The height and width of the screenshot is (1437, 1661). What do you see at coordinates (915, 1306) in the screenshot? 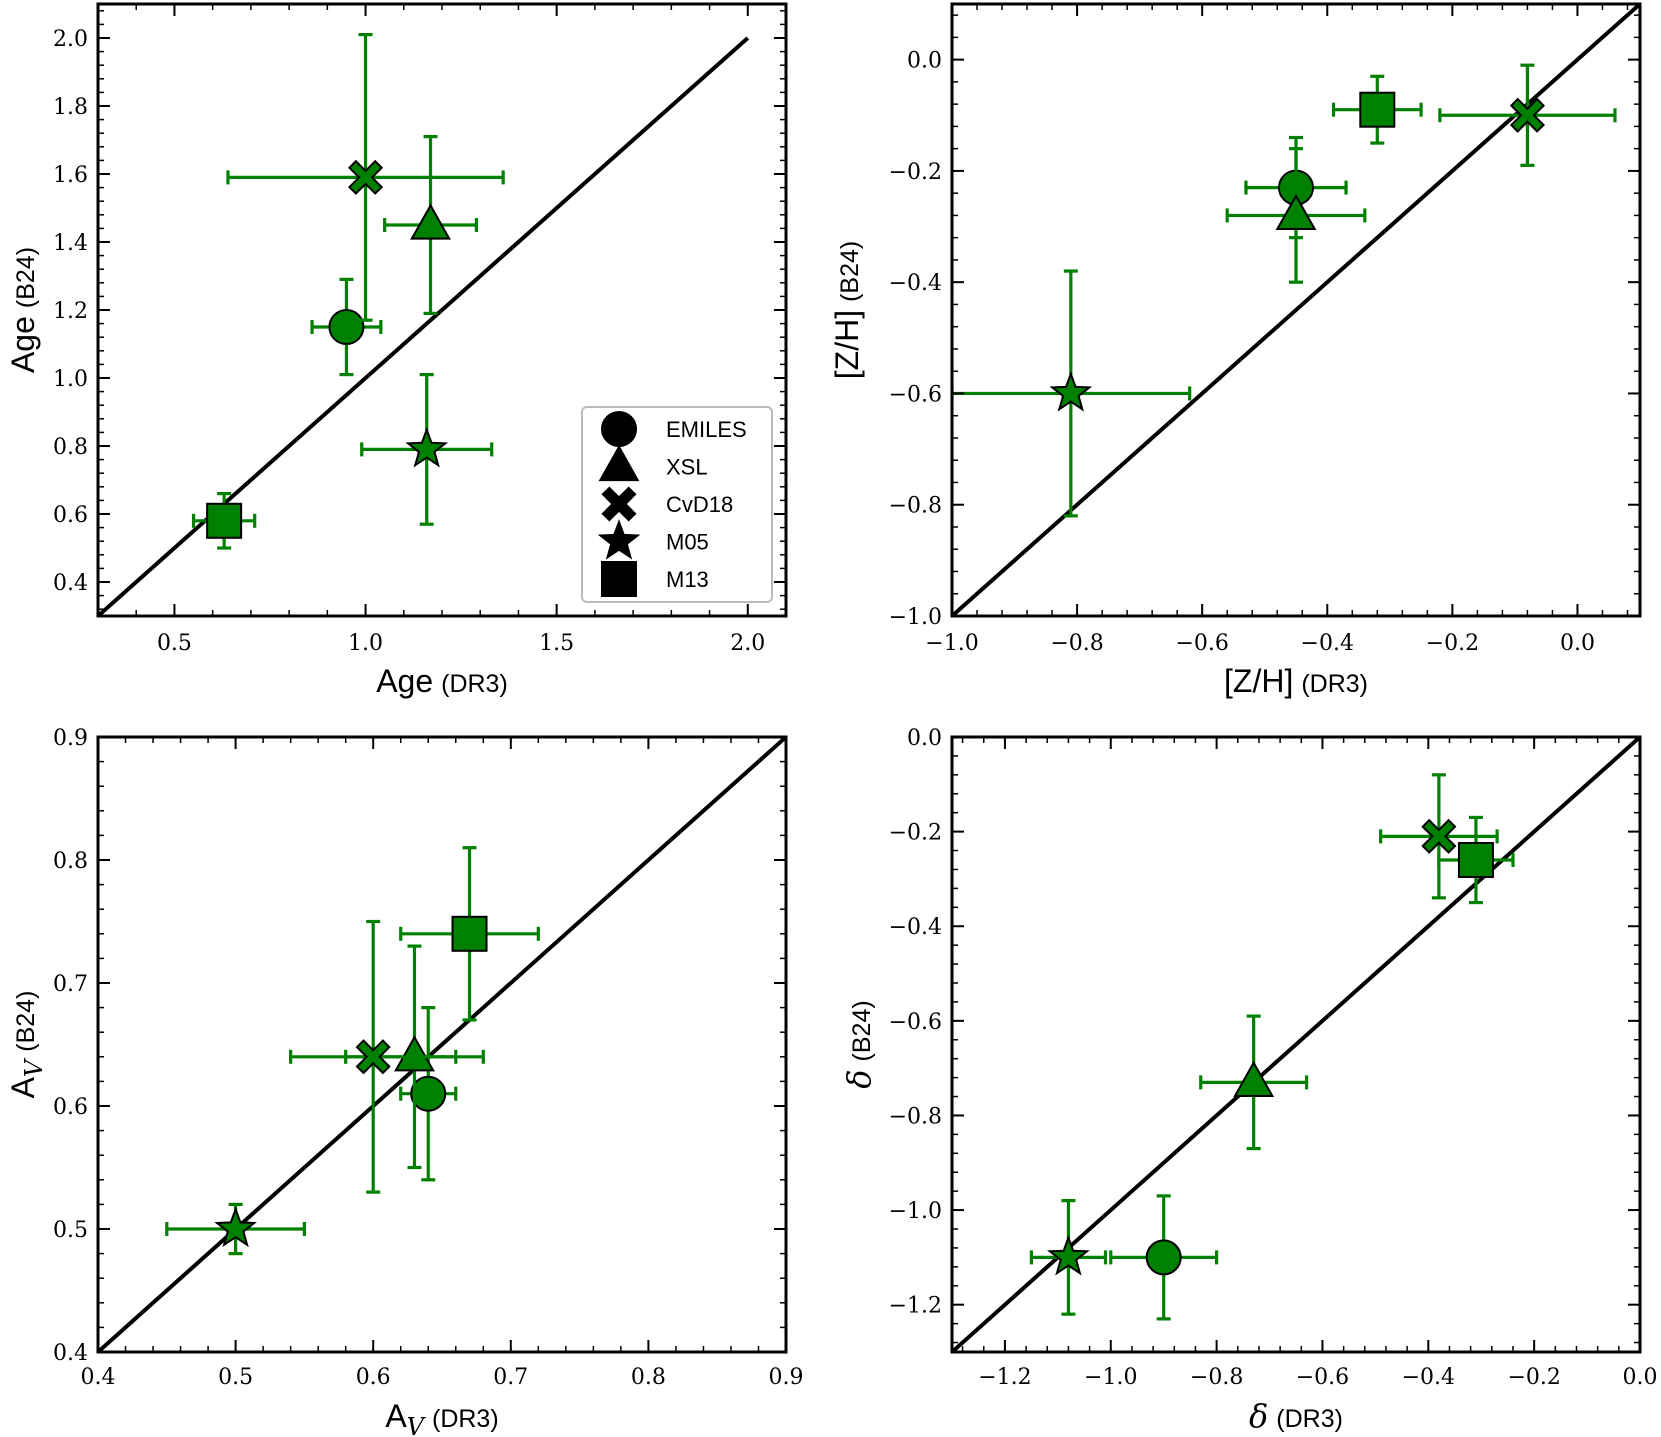
I see `y-tick-label: −1.2` at bounding box center [915, 1306].